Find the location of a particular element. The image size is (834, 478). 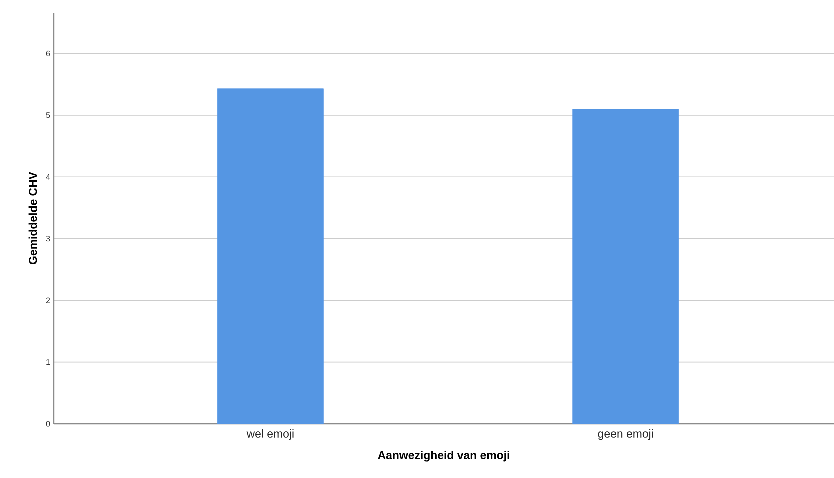

x-tick-label: wel emoji is located at coordinates (270, 435).